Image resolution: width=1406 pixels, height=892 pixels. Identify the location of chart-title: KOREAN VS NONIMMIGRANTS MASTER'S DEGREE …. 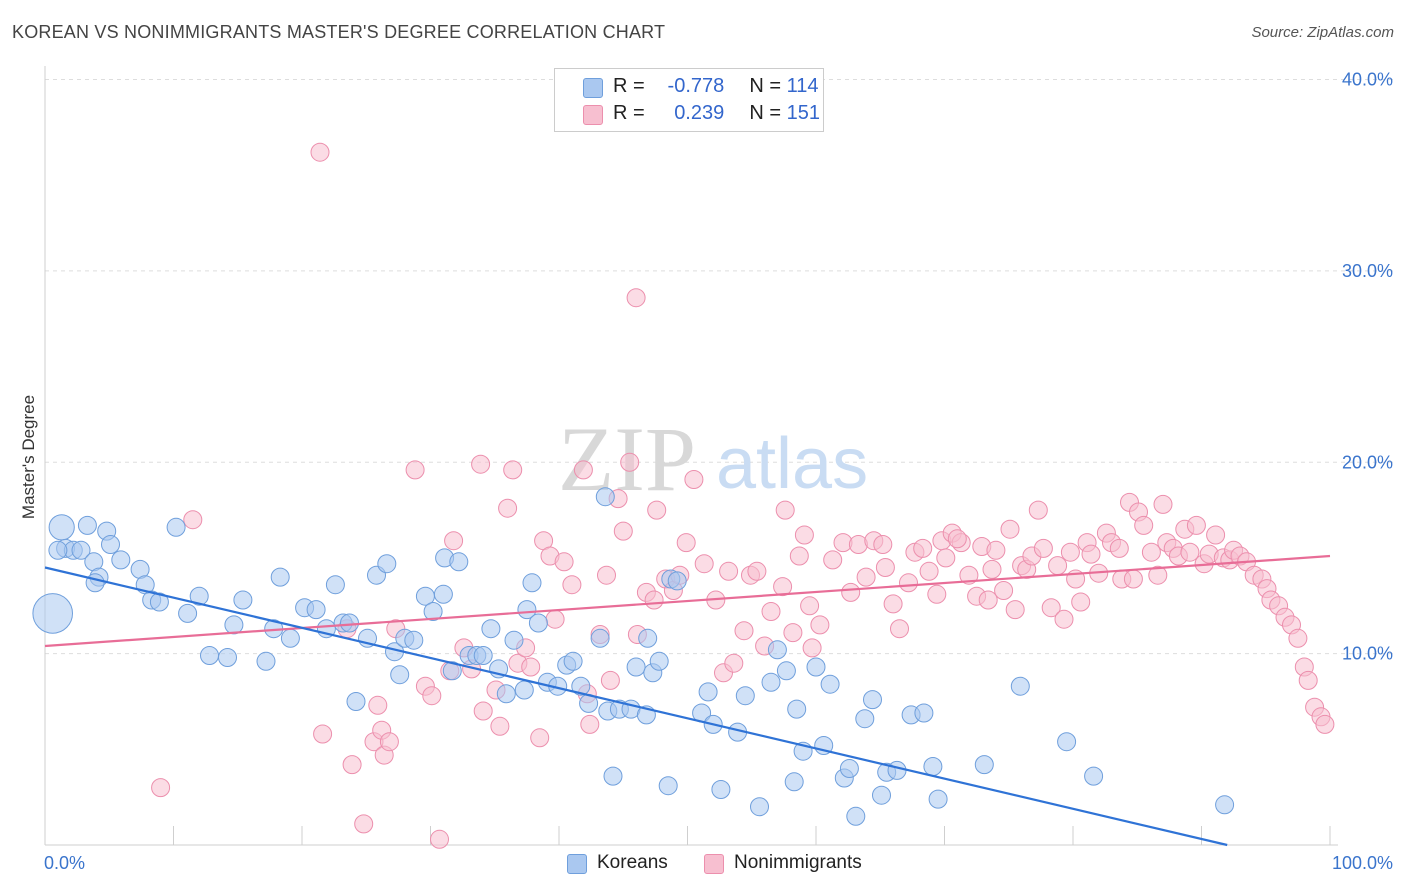
(339, 32).